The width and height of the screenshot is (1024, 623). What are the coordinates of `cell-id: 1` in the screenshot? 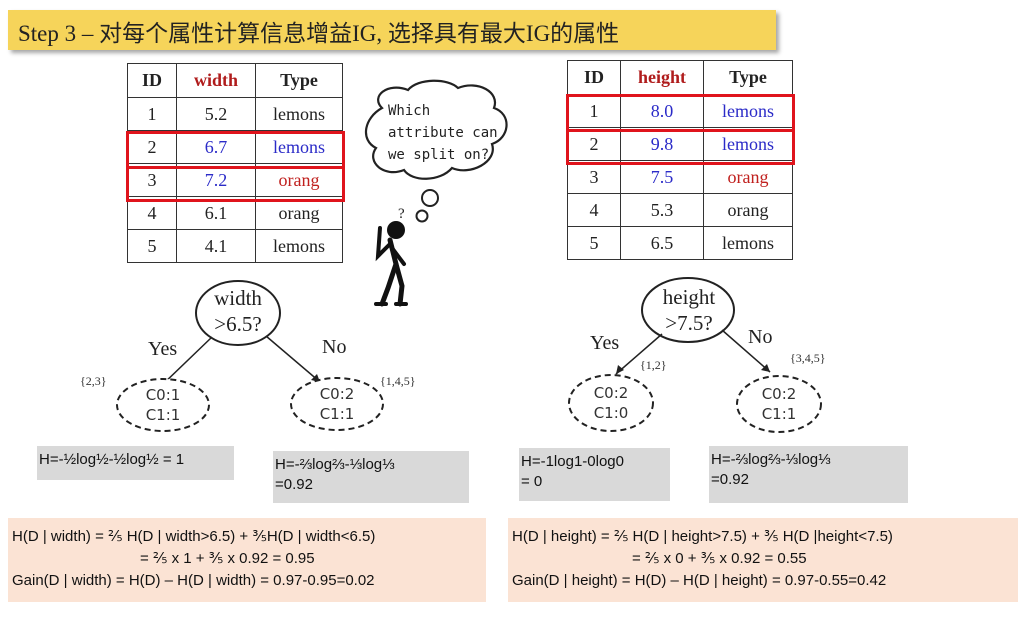 It's located at (594, 111).